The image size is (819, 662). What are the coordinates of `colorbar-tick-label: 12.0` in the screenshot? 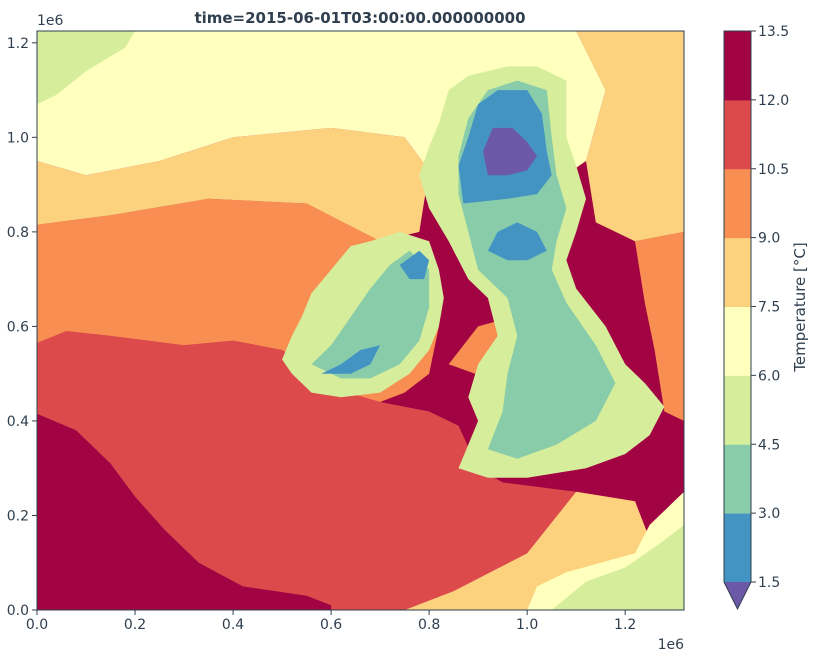 It's located at (773, 101).